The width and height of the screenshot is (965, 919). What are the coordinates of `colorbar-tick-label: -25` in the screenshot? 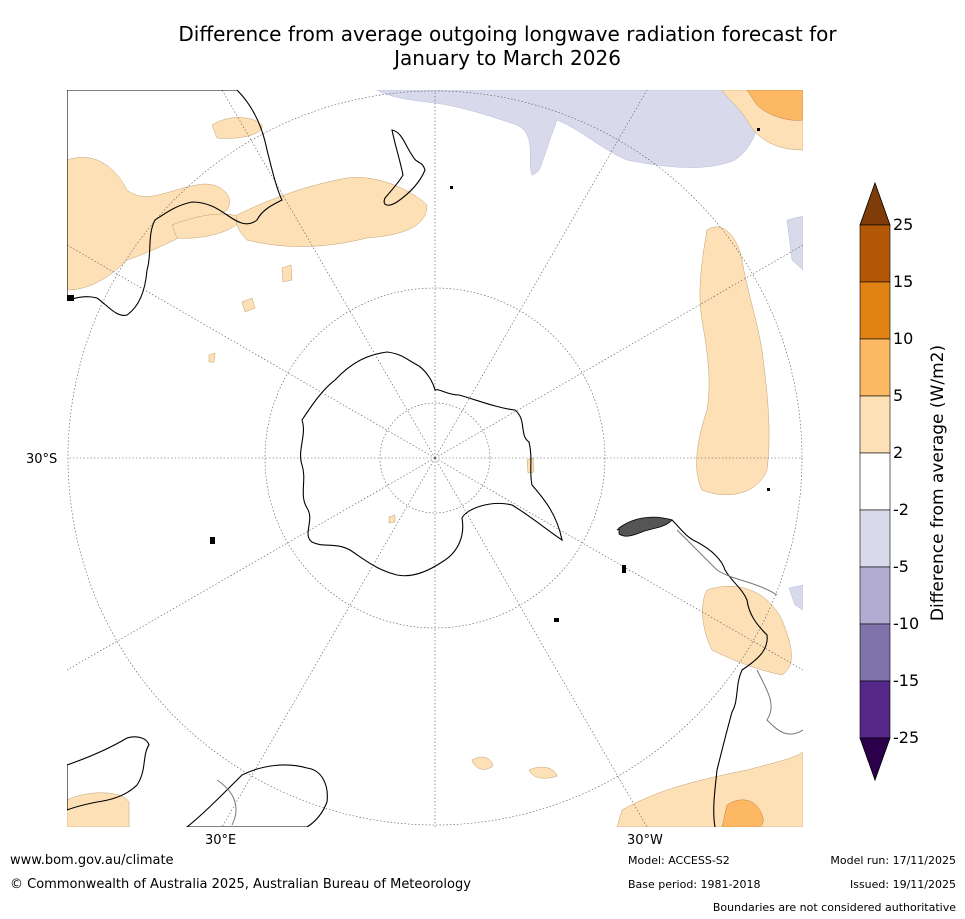 It's located at (906, 737).